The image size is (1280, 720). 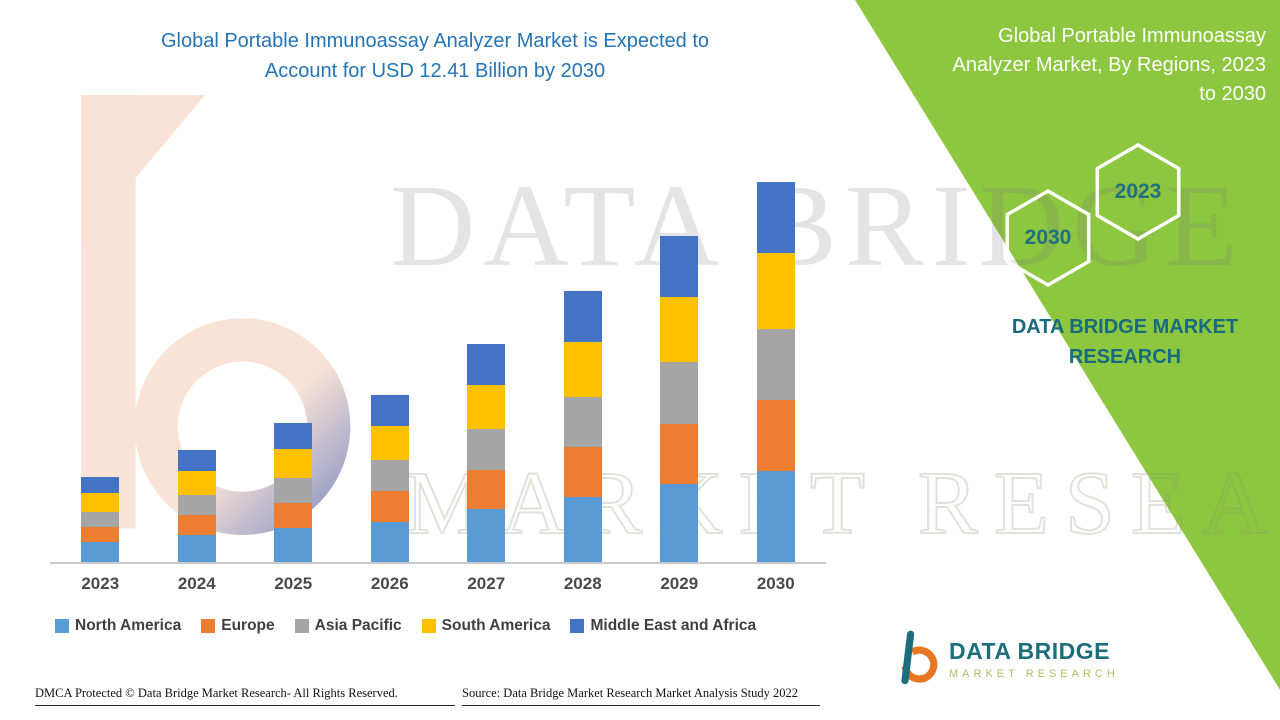 What do you see at coordinates (1029, 651) in the screenshot?
I see `logo-name: DATA BRIDGE` at bounding box center [1029, 651].